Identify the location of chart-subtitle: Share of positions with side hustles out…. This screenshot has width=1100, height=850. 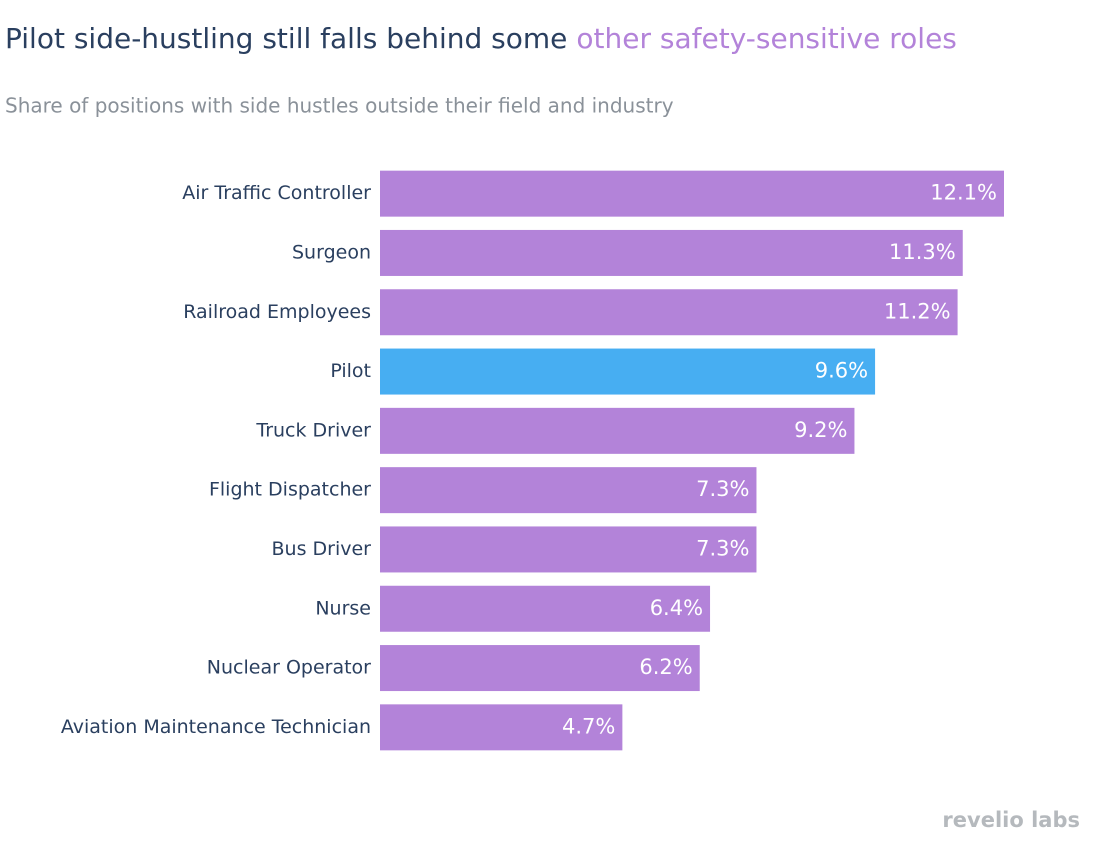
(339, 106).